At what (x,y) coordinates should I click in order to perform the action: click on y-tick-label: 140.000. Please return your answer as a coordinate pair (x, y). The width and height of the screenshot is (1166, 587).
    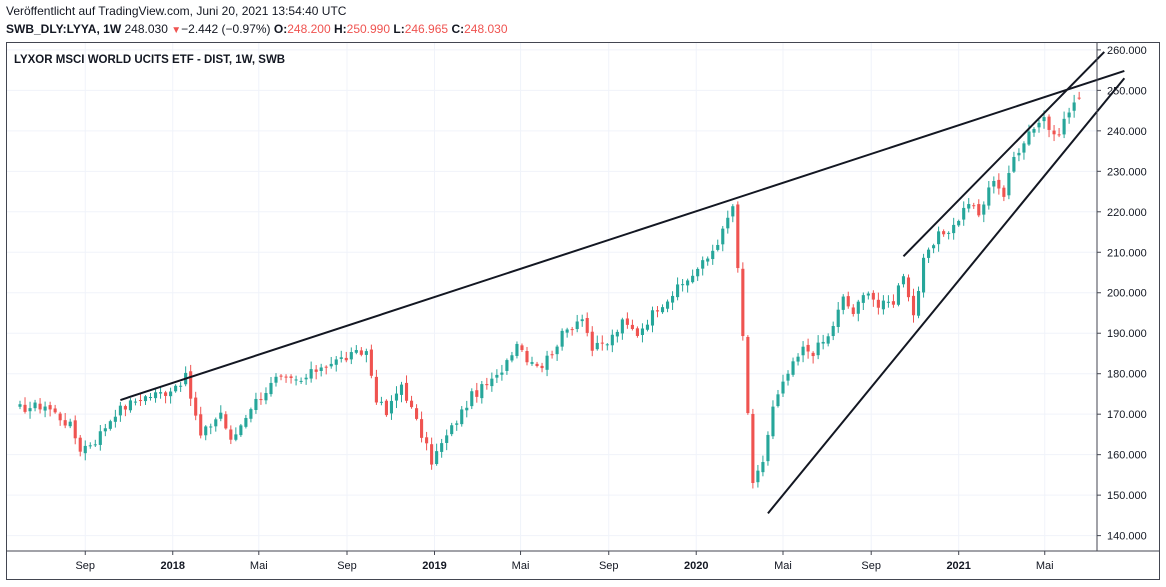
    Looking at the image, I should click on (1127, 537).